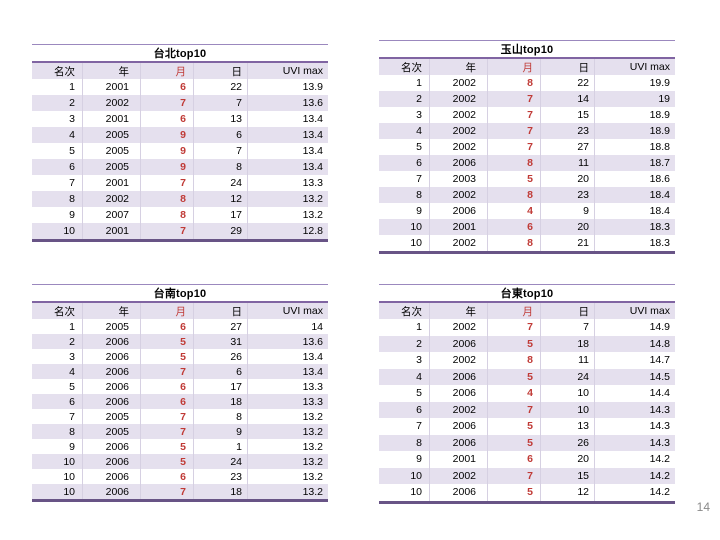 Image resolution: width=720 pixels, height=540 pixels. What do you see at coordinates (568, 147) in the screenshot?
I see `cell-day: 27` at bounding box center [568, 147].